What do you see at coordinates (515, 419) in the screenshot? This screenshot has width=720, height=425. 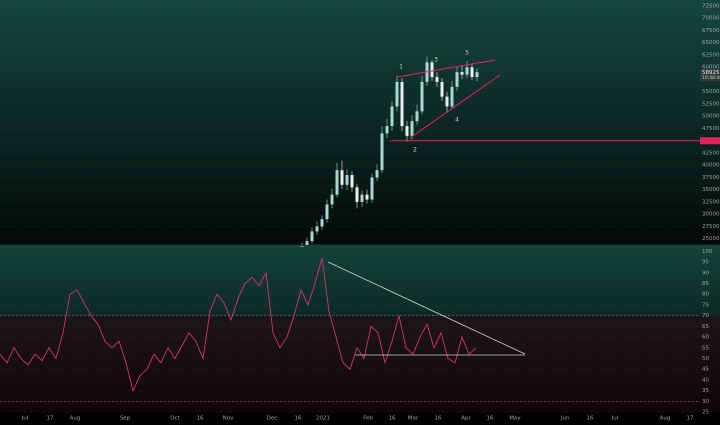 I see `x-tick-label: May` at bounding box center [515, 419].